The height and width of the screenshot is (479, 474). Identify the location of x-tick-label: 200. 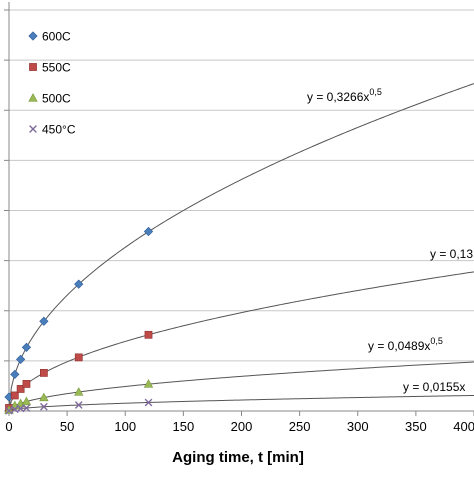
(242, 426).